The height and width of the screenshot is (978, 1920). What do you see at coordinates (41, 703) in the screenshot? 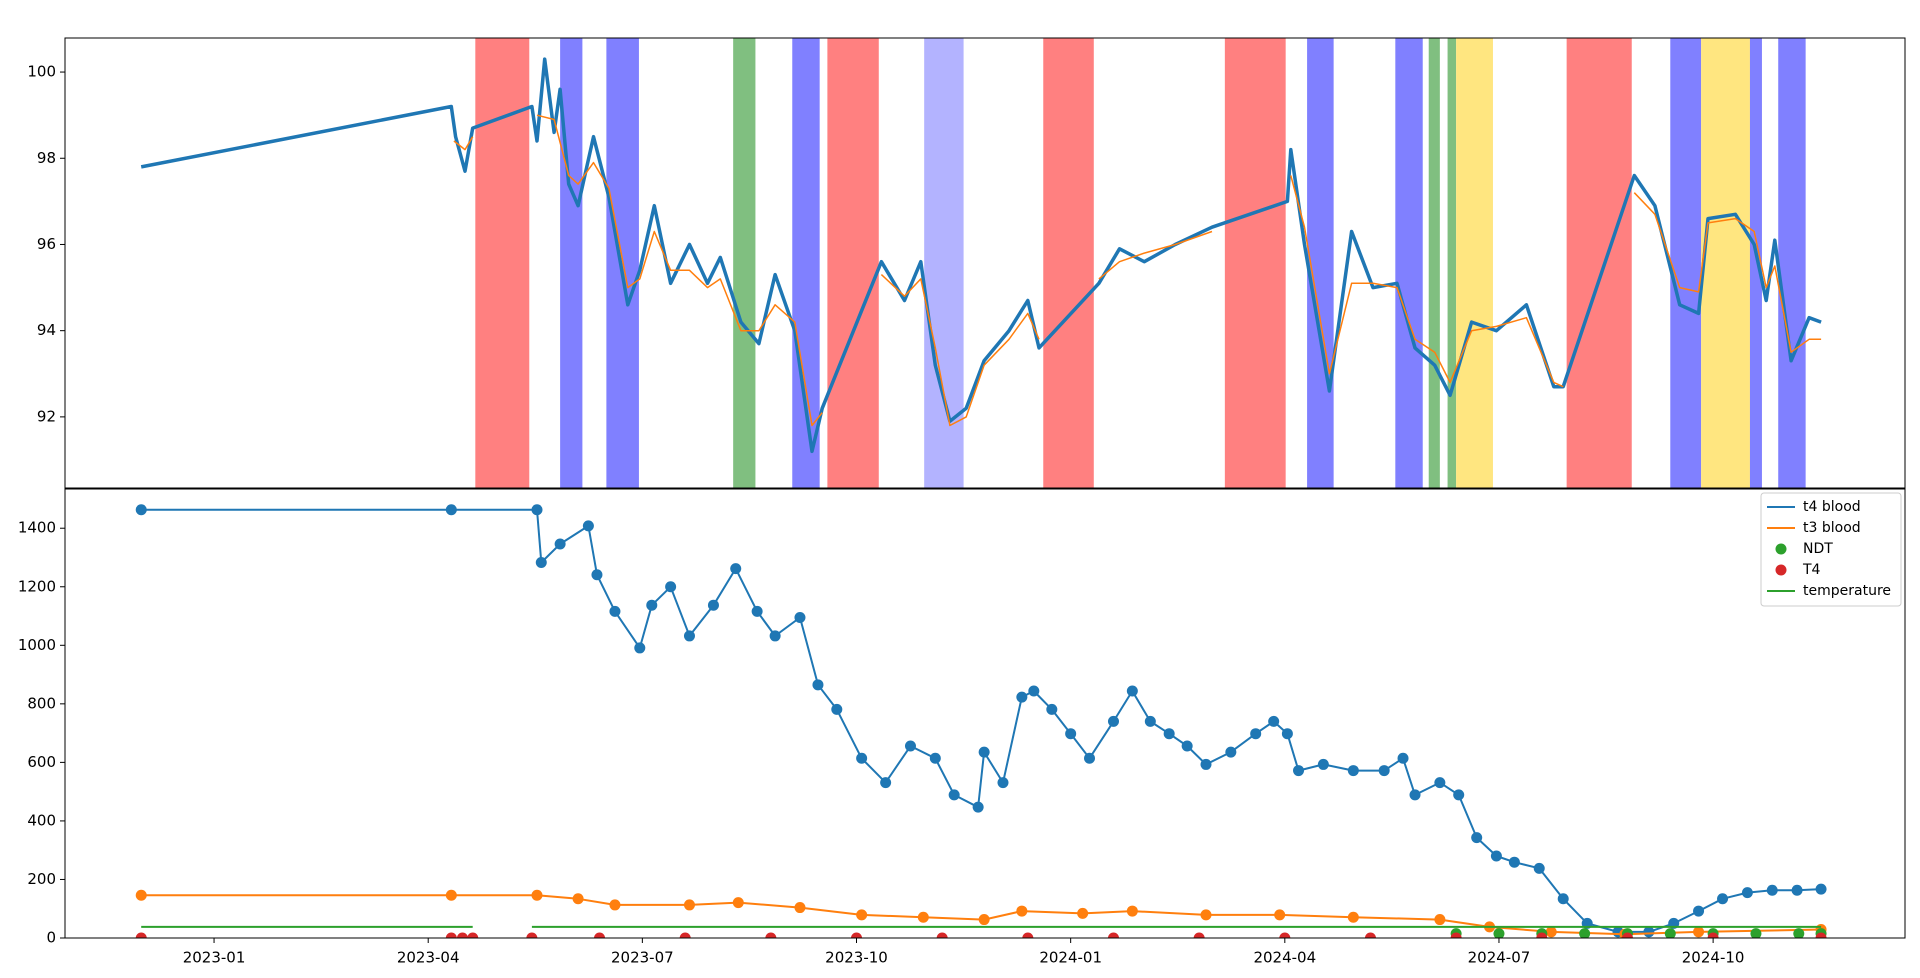
I see `y-tick-label: 800` at bounding box center [41, 703].